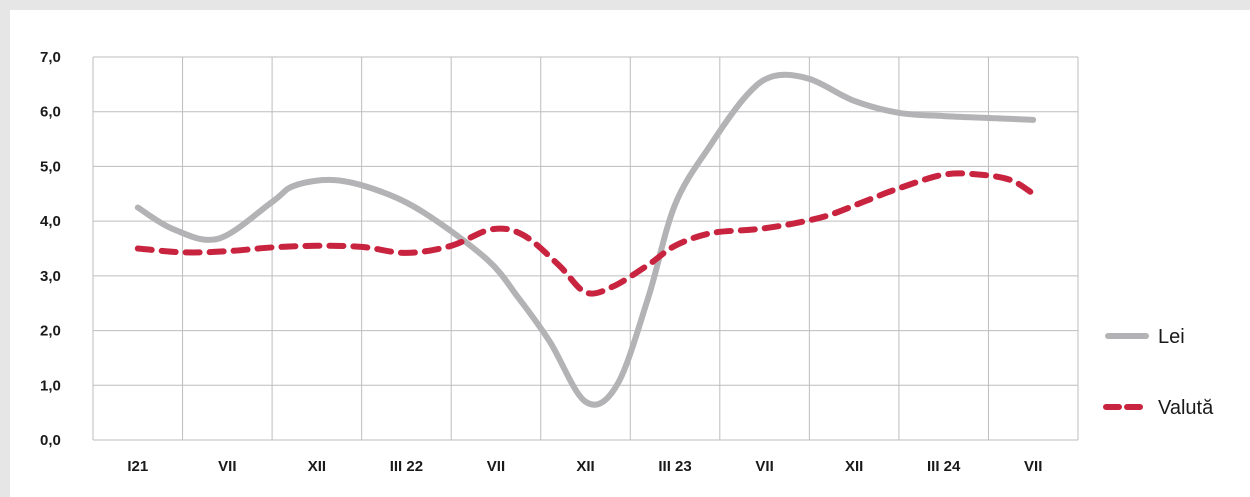  I want to click on legend: Lei Valută, so click(1158, 372).